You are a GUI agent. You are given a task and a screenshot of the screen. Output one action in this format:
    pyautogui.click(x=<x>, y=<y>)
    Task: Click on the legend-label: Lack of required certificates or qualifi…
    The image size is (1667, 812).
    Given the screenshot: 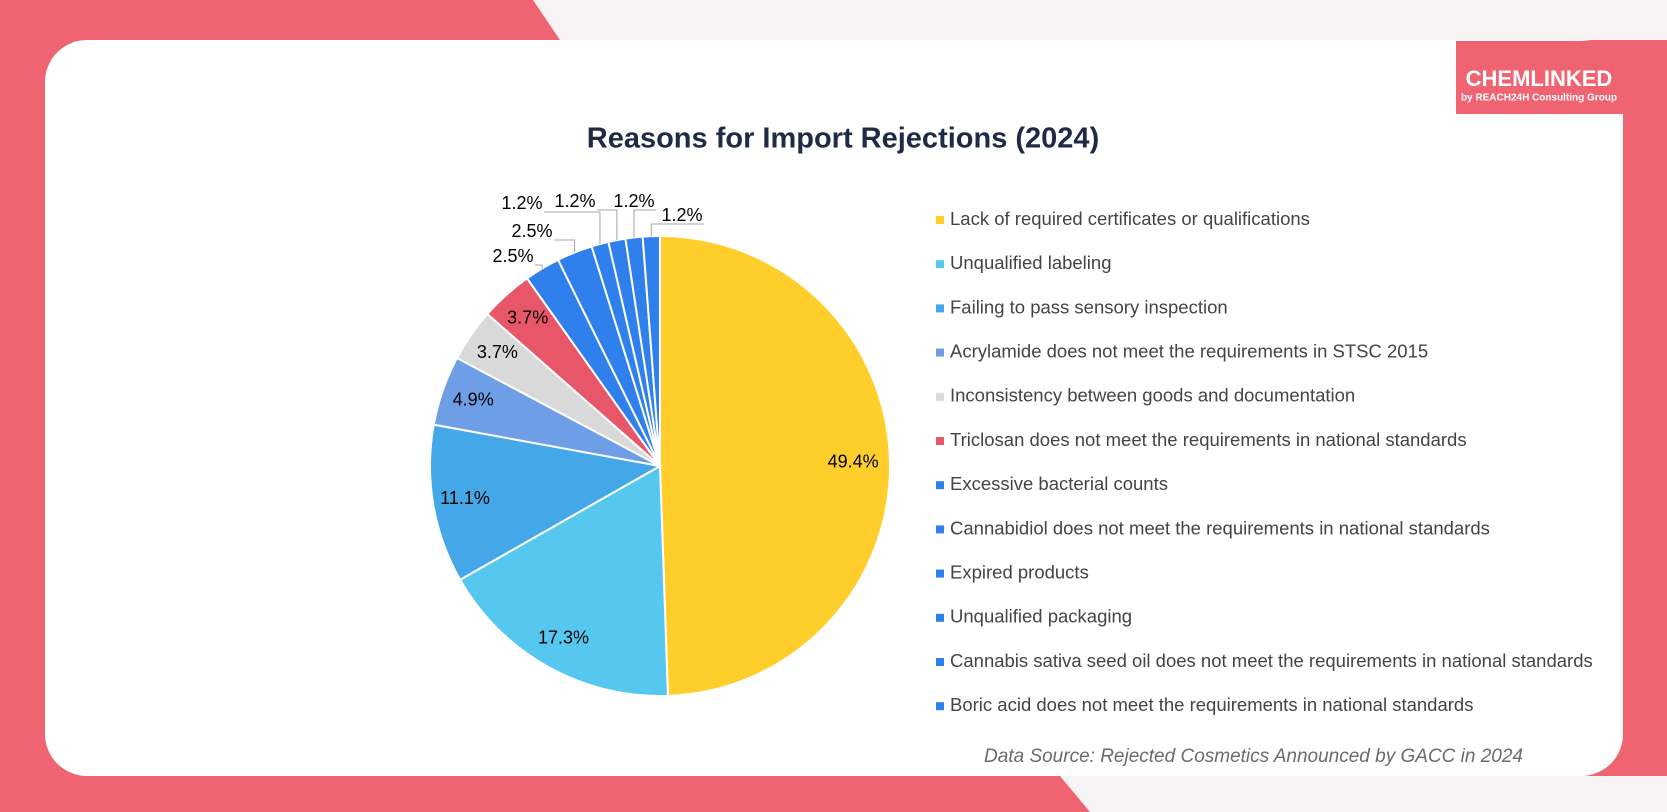 What is the action you would take?
    pyautogui.click(x=1130, y=218)
    